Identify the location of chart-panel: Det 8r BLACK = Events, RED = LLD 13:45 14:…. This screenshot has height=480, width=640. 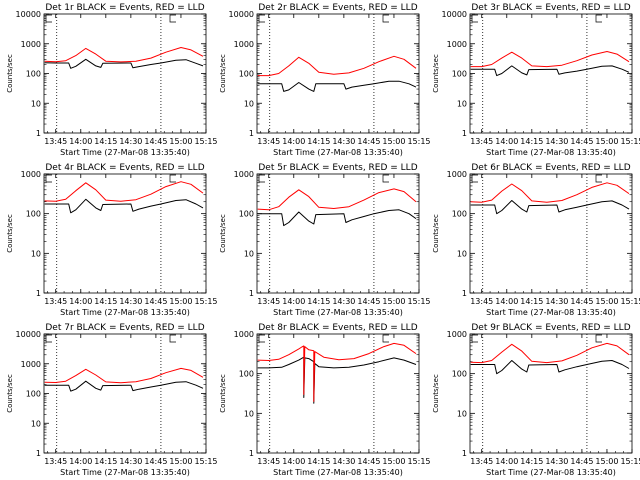
(322, 400).